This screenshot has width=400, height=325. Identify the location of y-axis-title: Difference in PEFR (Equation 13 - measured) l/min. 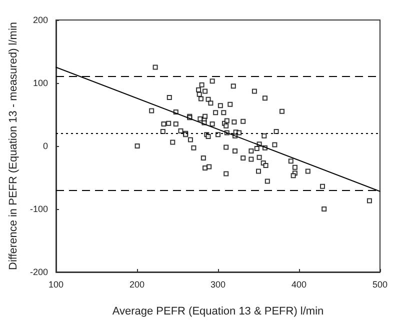
(14, 146).